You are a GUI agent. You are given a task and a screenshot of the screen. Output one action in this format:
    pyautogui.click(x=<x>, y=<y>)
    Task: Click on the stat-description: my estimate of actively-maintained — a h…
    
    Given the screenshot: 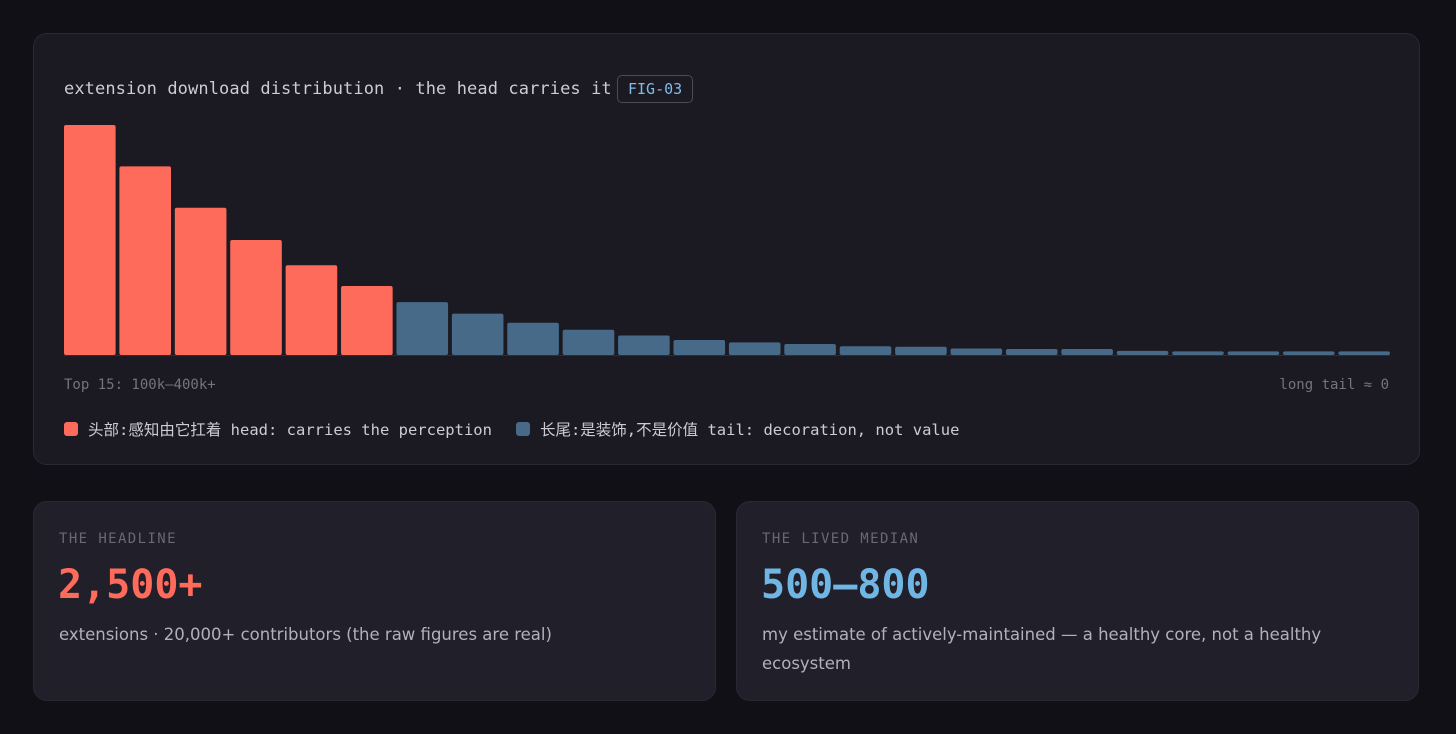 What is the action you would take?
    pyautogui.click(x=1042, y=649)
    